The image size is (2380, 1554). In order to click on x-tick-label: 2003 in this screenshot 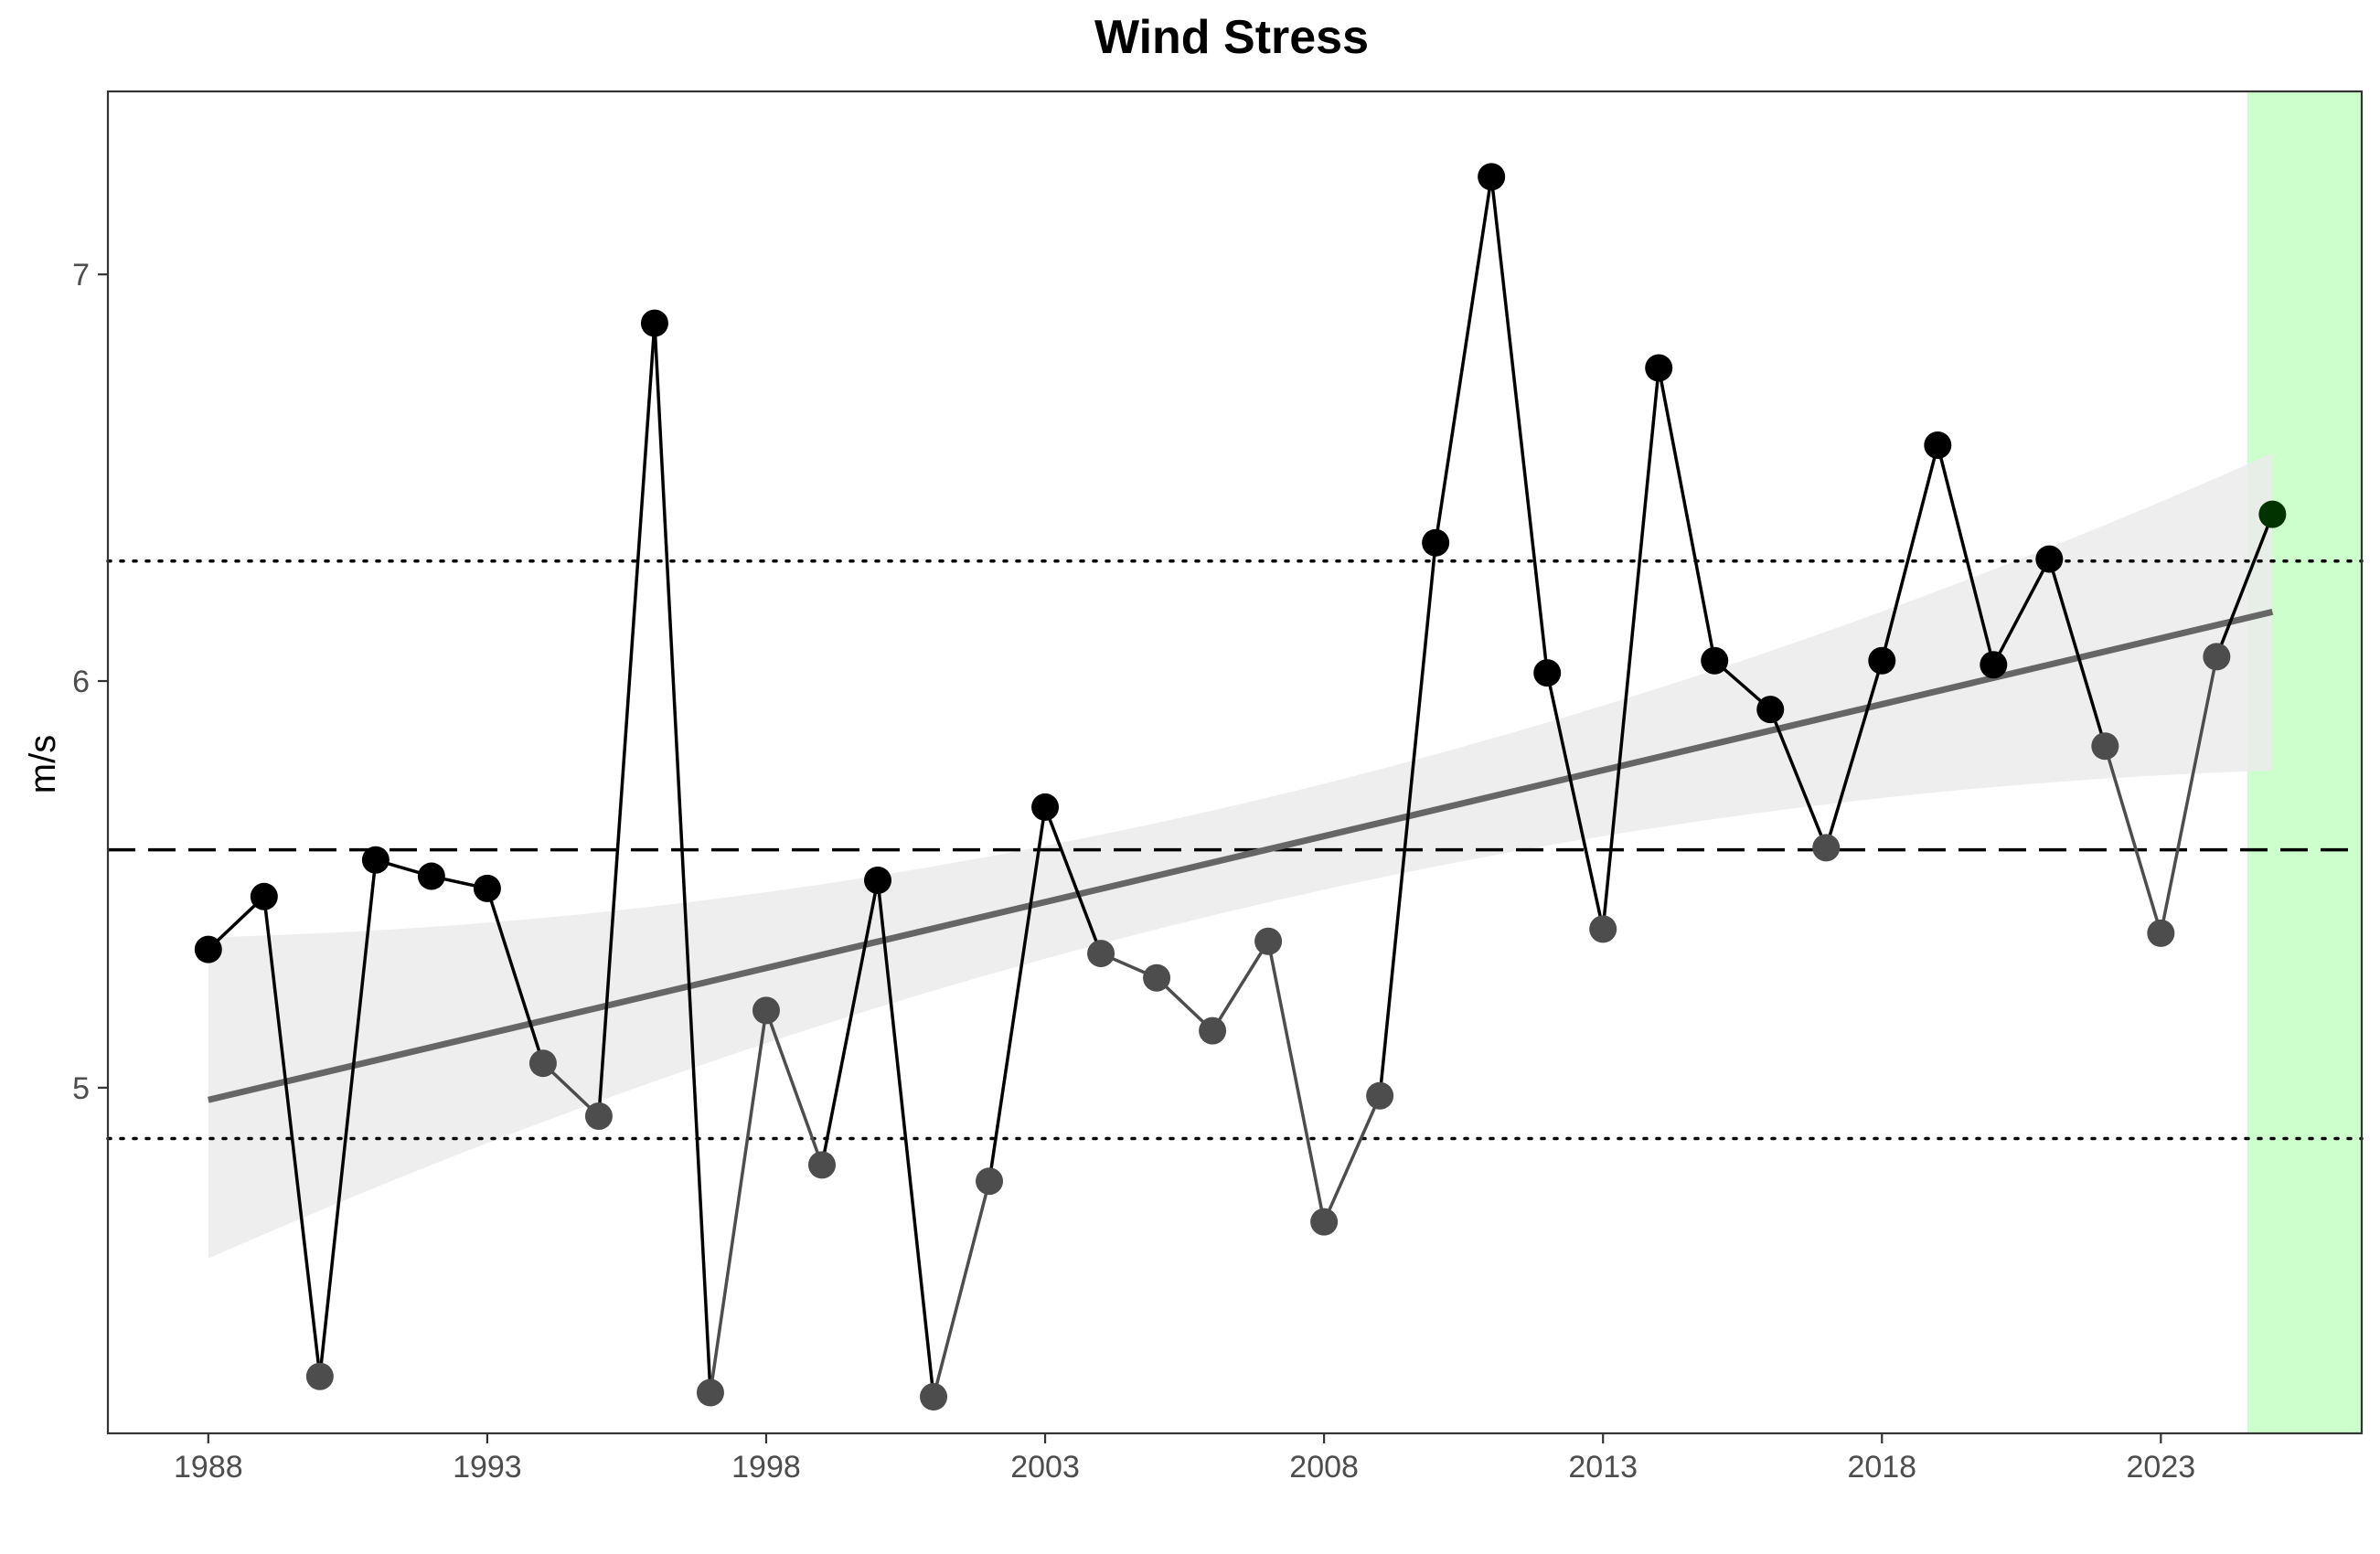, I will do `click(1045, 1467)`.